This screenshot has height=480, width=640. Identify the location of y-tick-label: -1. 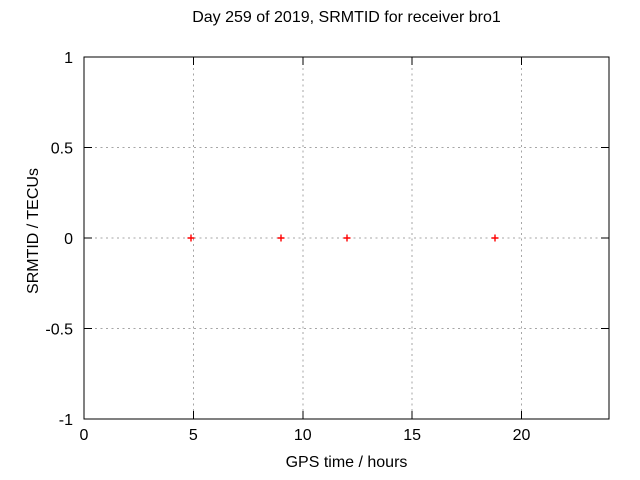
(66, 420).